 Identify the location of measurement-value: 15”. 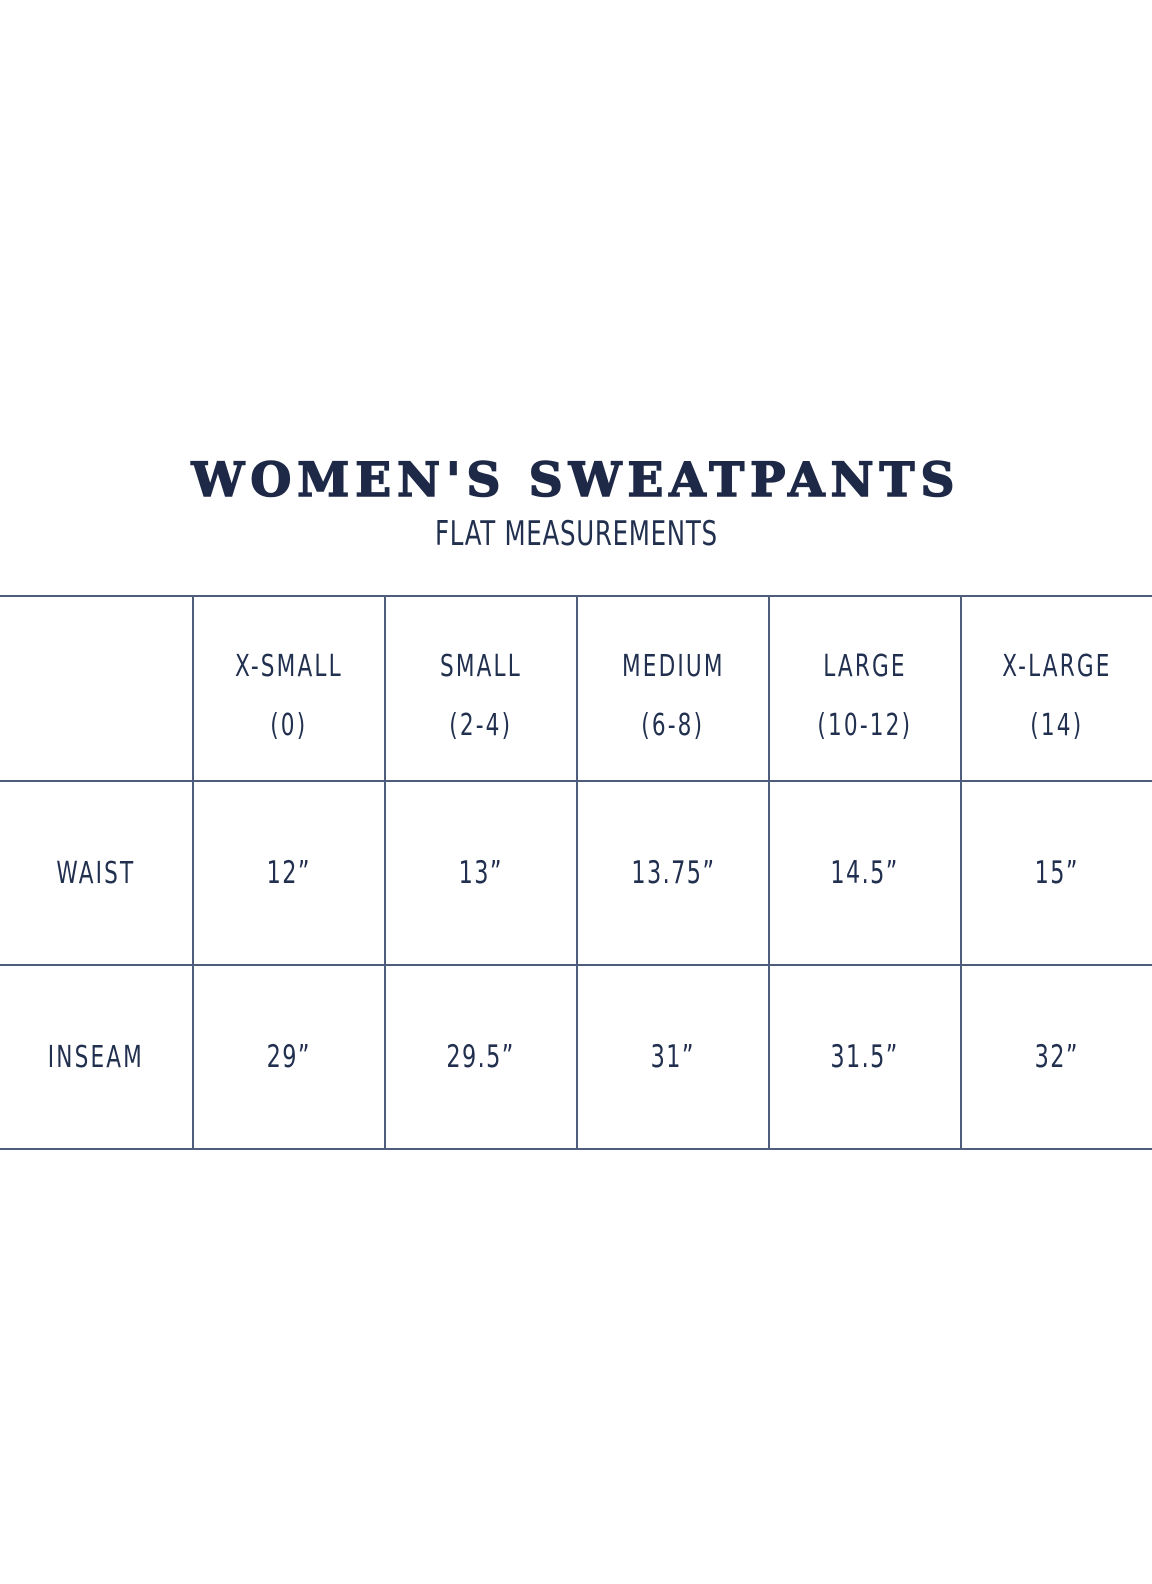
(1057, 873).